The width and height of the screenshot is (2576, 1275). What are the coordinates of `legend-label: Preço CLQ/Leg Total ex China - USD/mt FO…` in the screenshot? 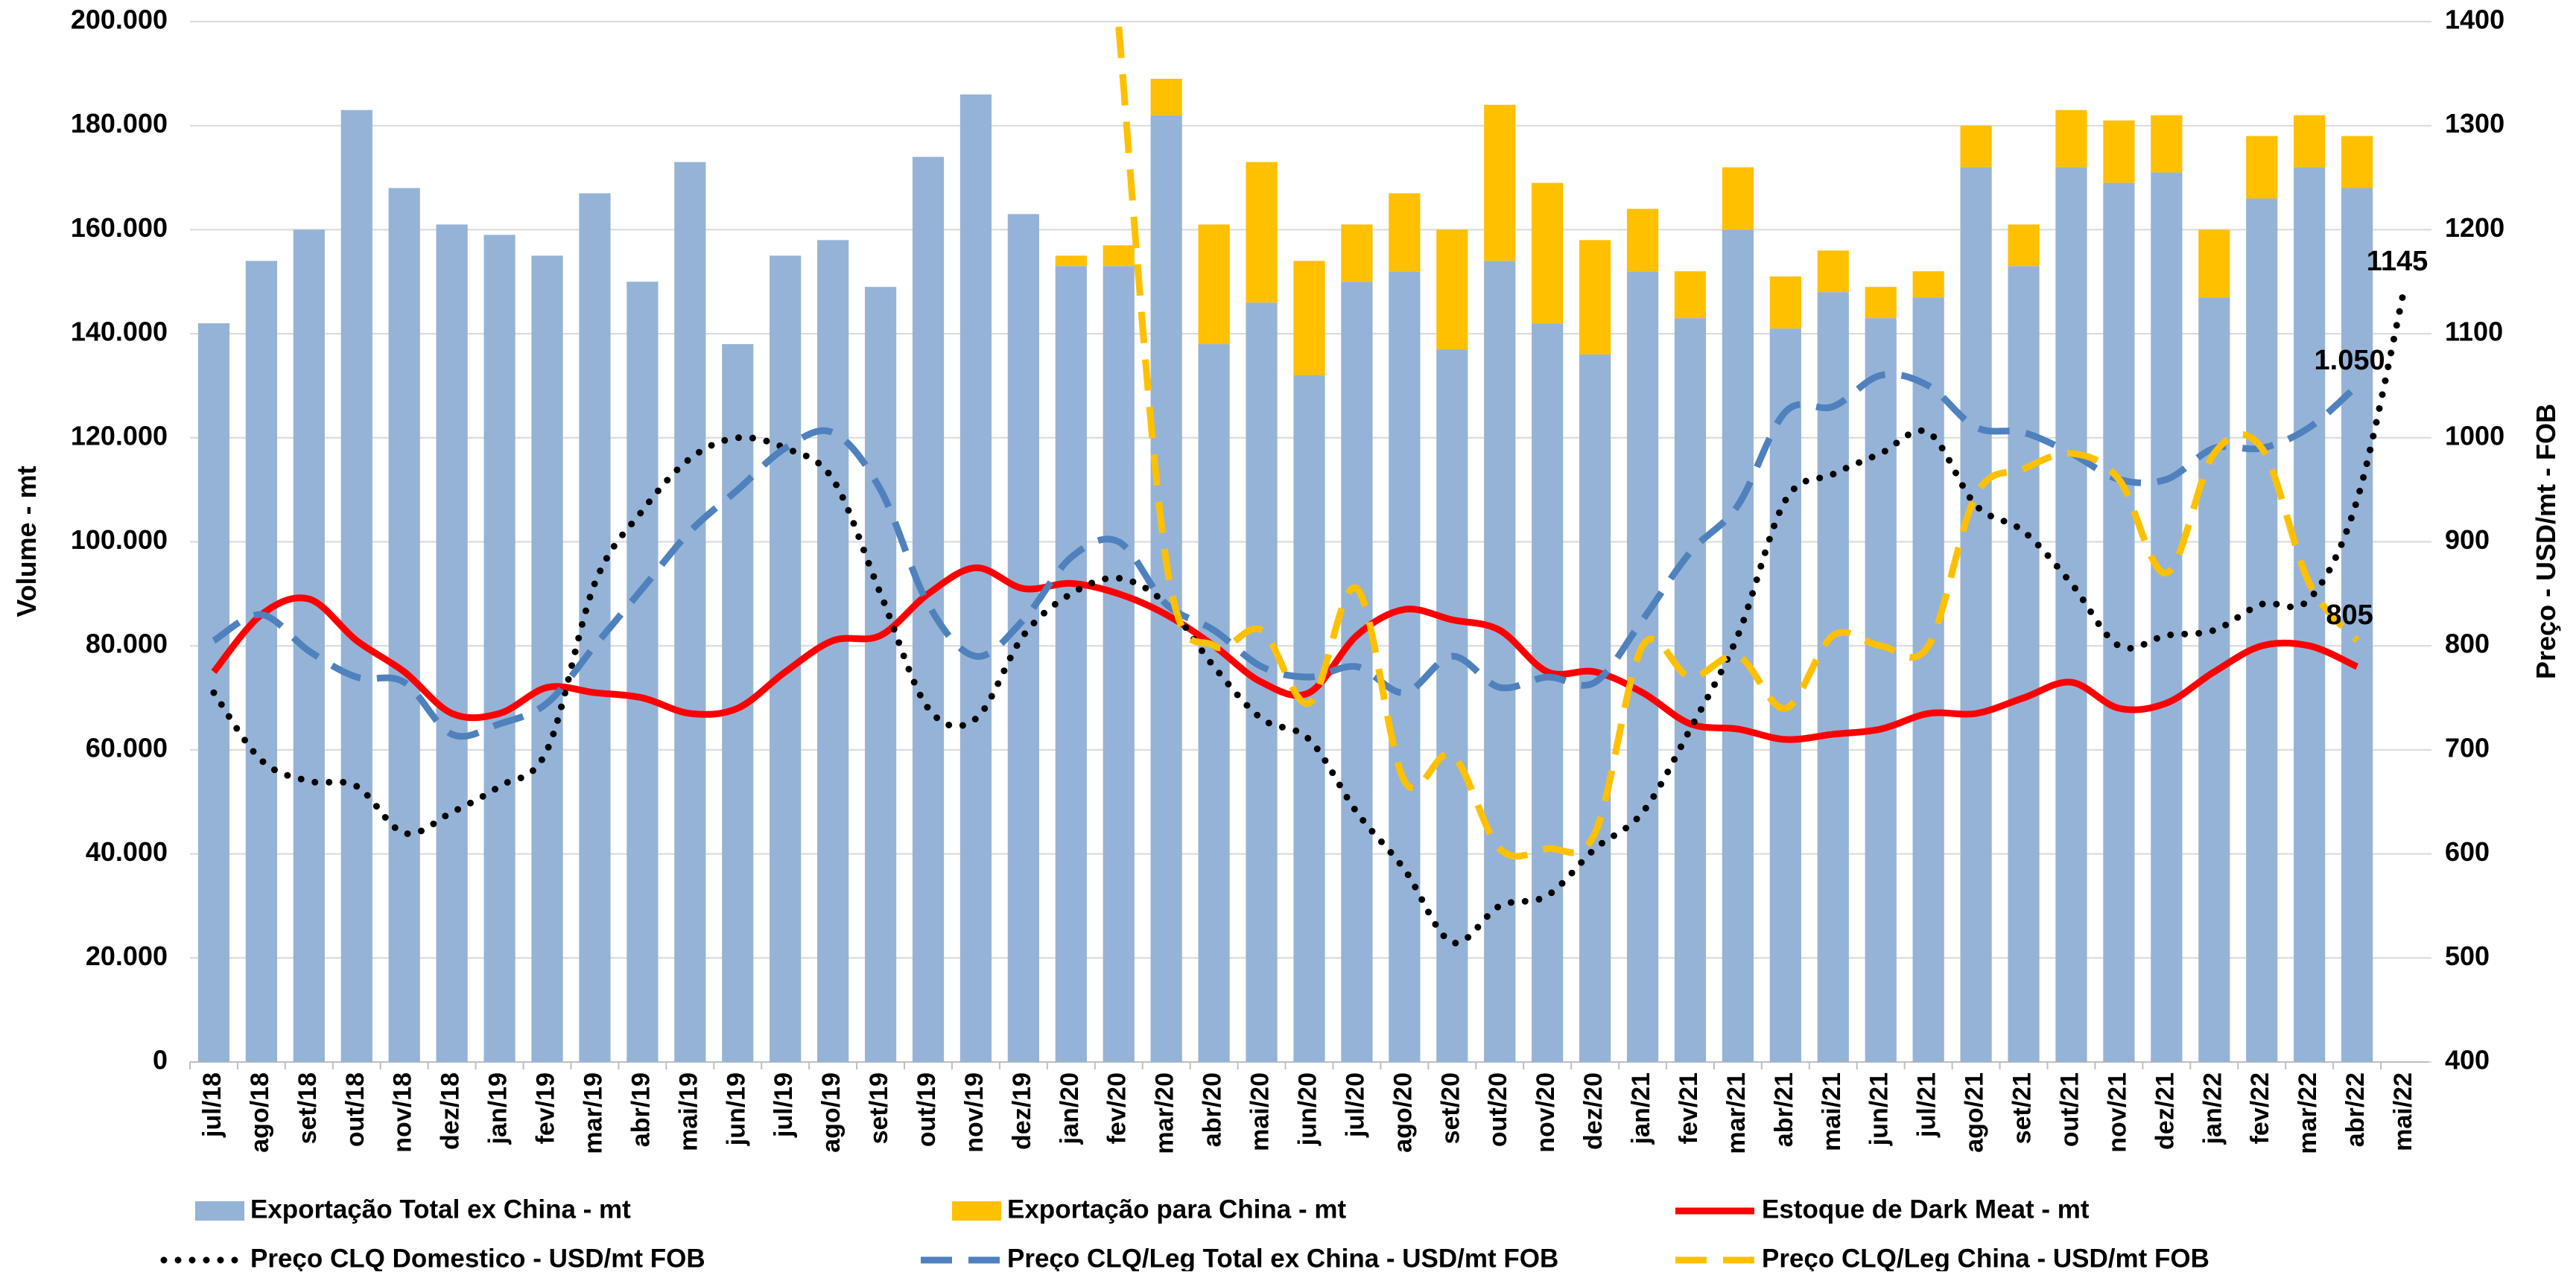 It's located at (1282, 1257).